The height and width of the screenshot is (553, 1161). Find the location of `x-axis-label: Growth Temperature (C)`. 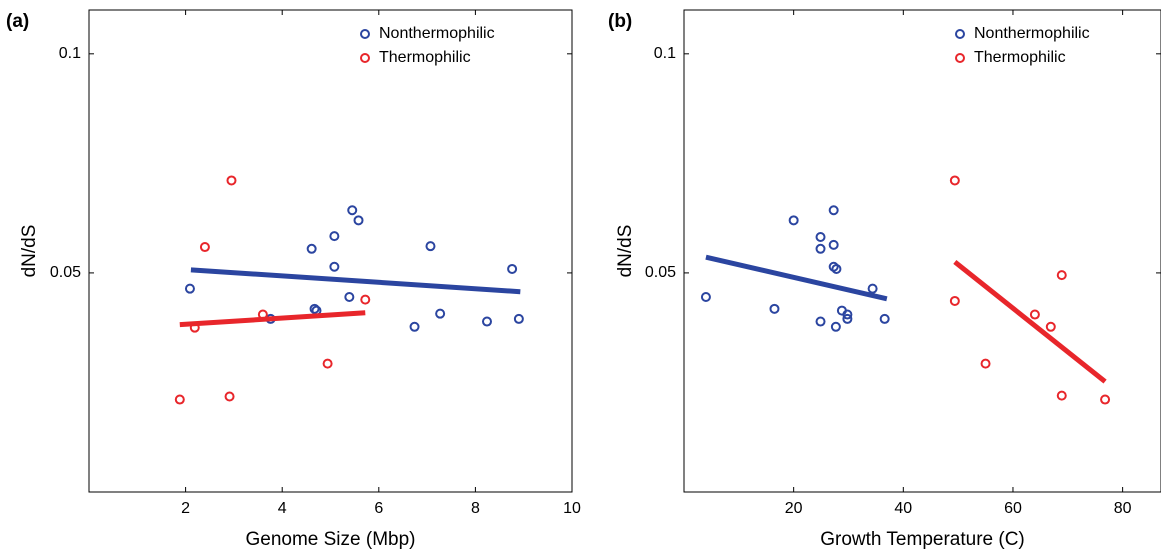

x-axis-label: Growth Temperature (C) is located at coordinates (922, 539).